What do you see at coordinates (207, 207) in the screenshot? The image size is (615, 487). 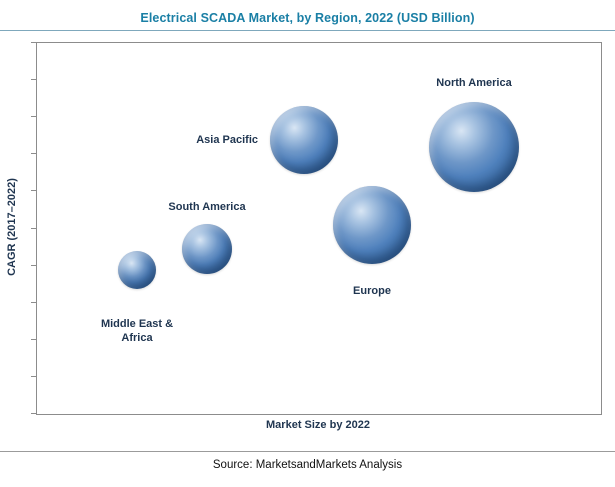 I see `bubble-label-south-america: South America` at bounding box center [207, 207].